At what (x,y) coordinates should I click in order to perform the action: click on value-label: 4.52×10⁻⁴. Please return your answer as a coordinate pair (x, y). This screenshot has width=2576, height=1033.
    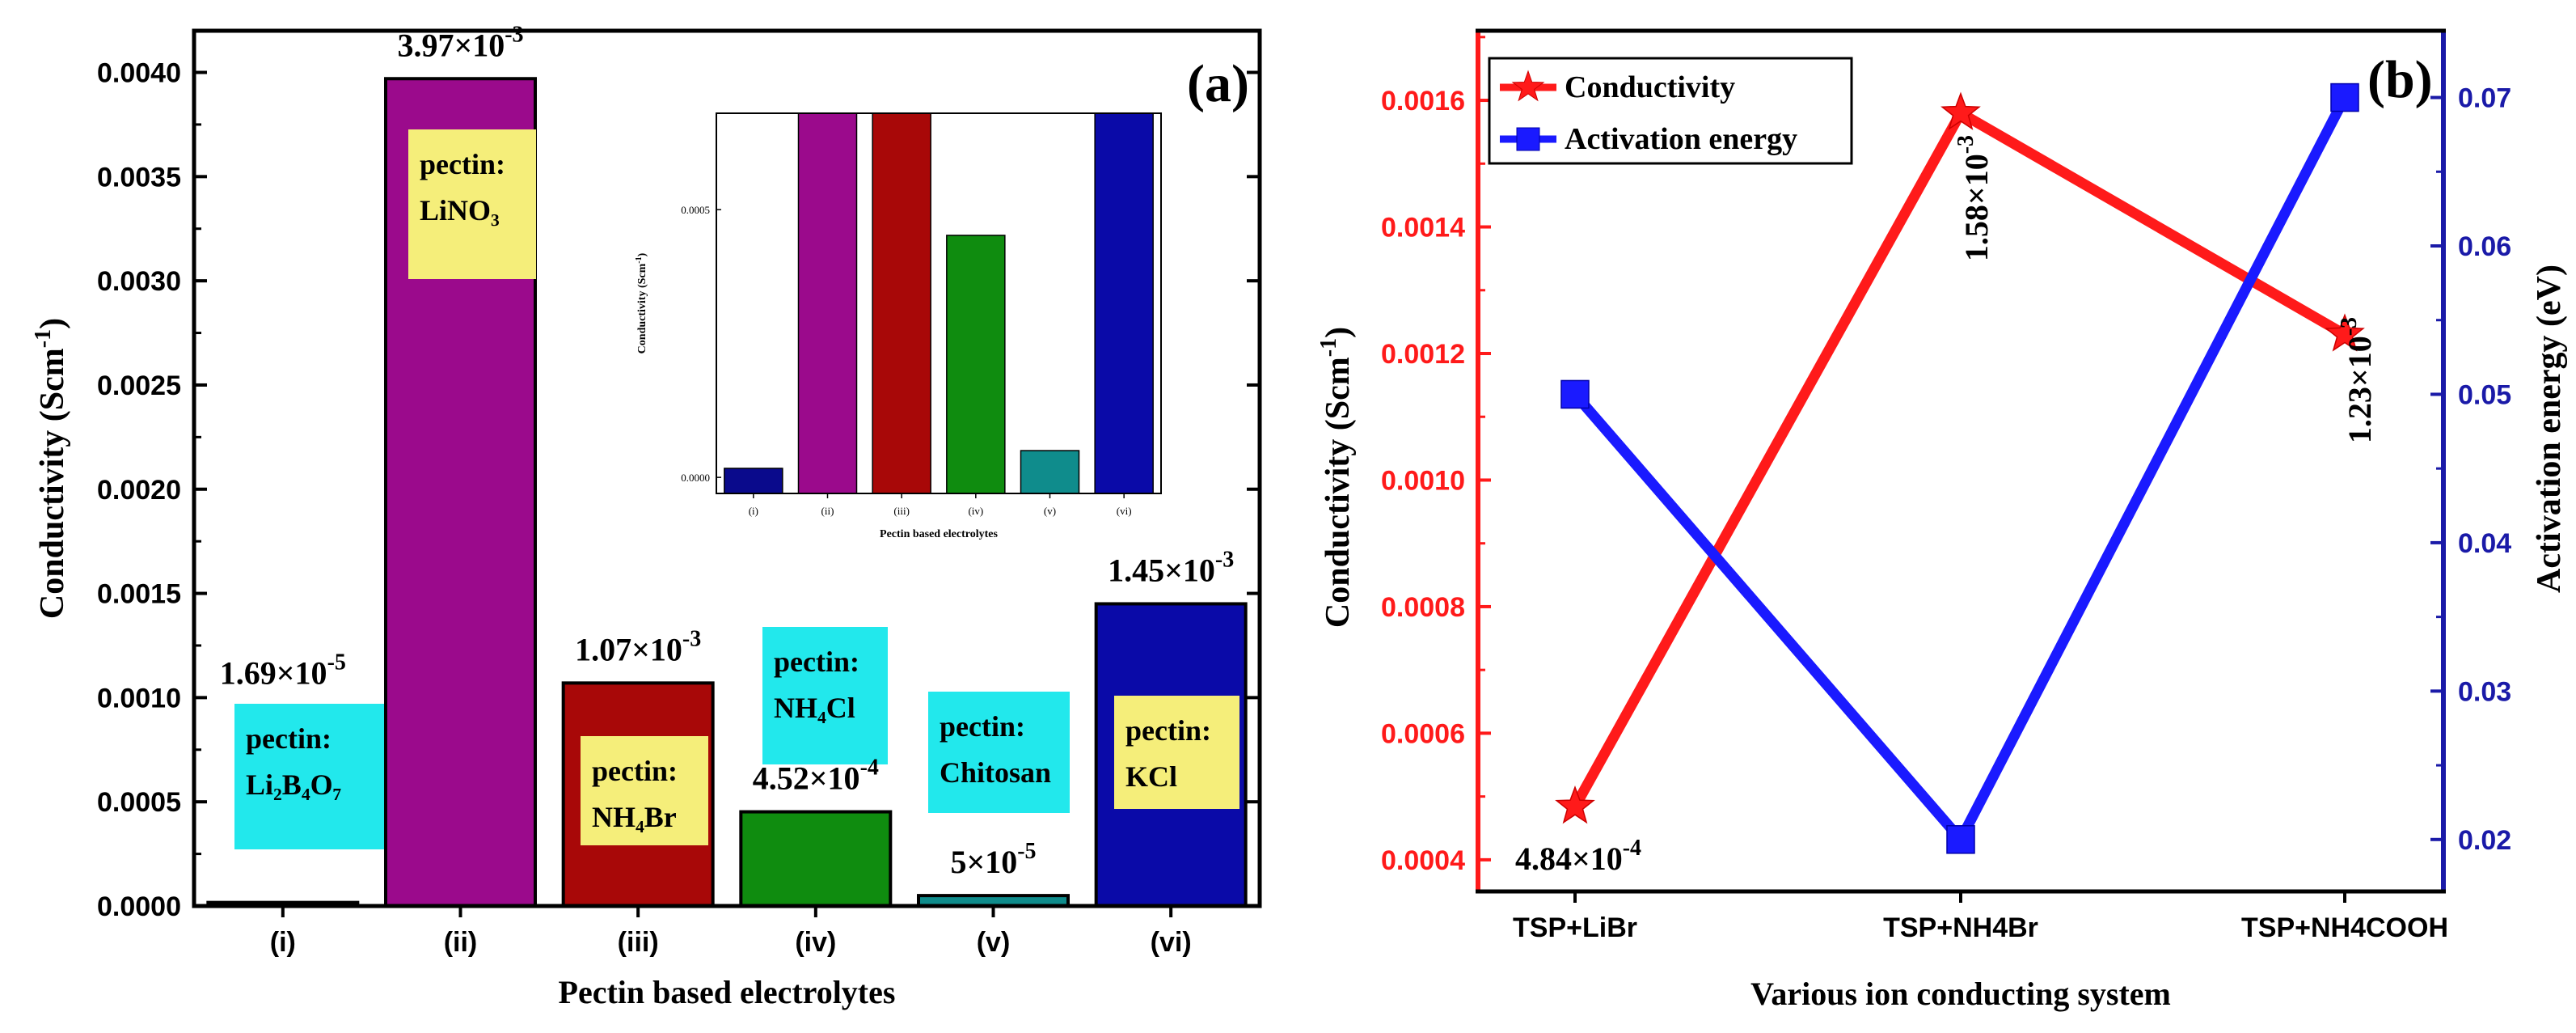
    Looking at the image, I should click on (816, 776).